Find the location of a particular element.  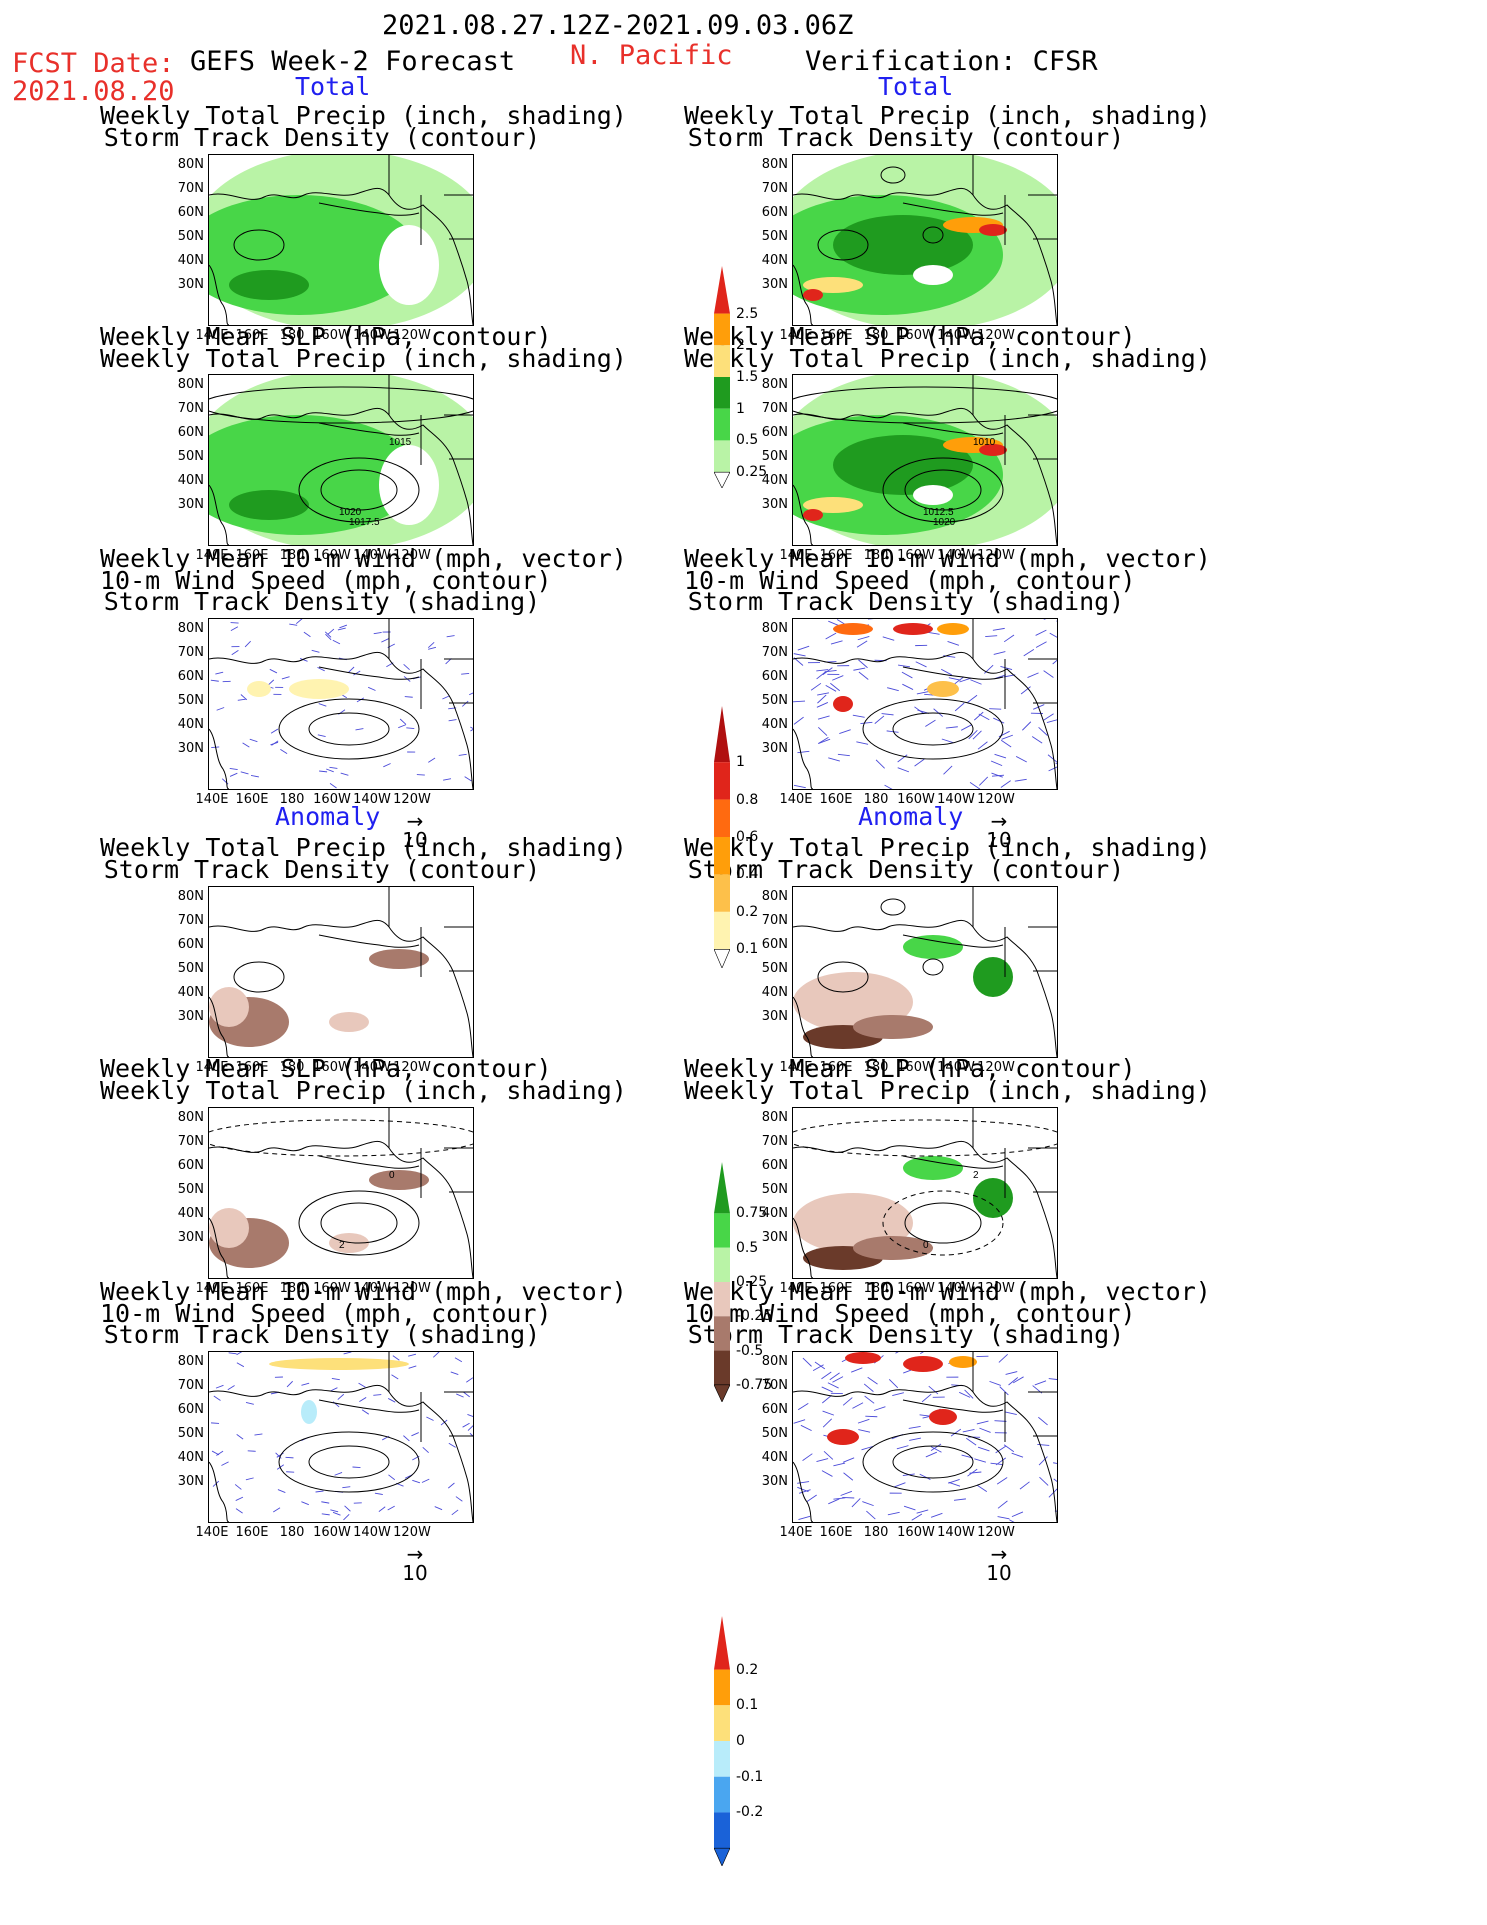

obs-anom-wind-map is located at coordinates (925, 1437).